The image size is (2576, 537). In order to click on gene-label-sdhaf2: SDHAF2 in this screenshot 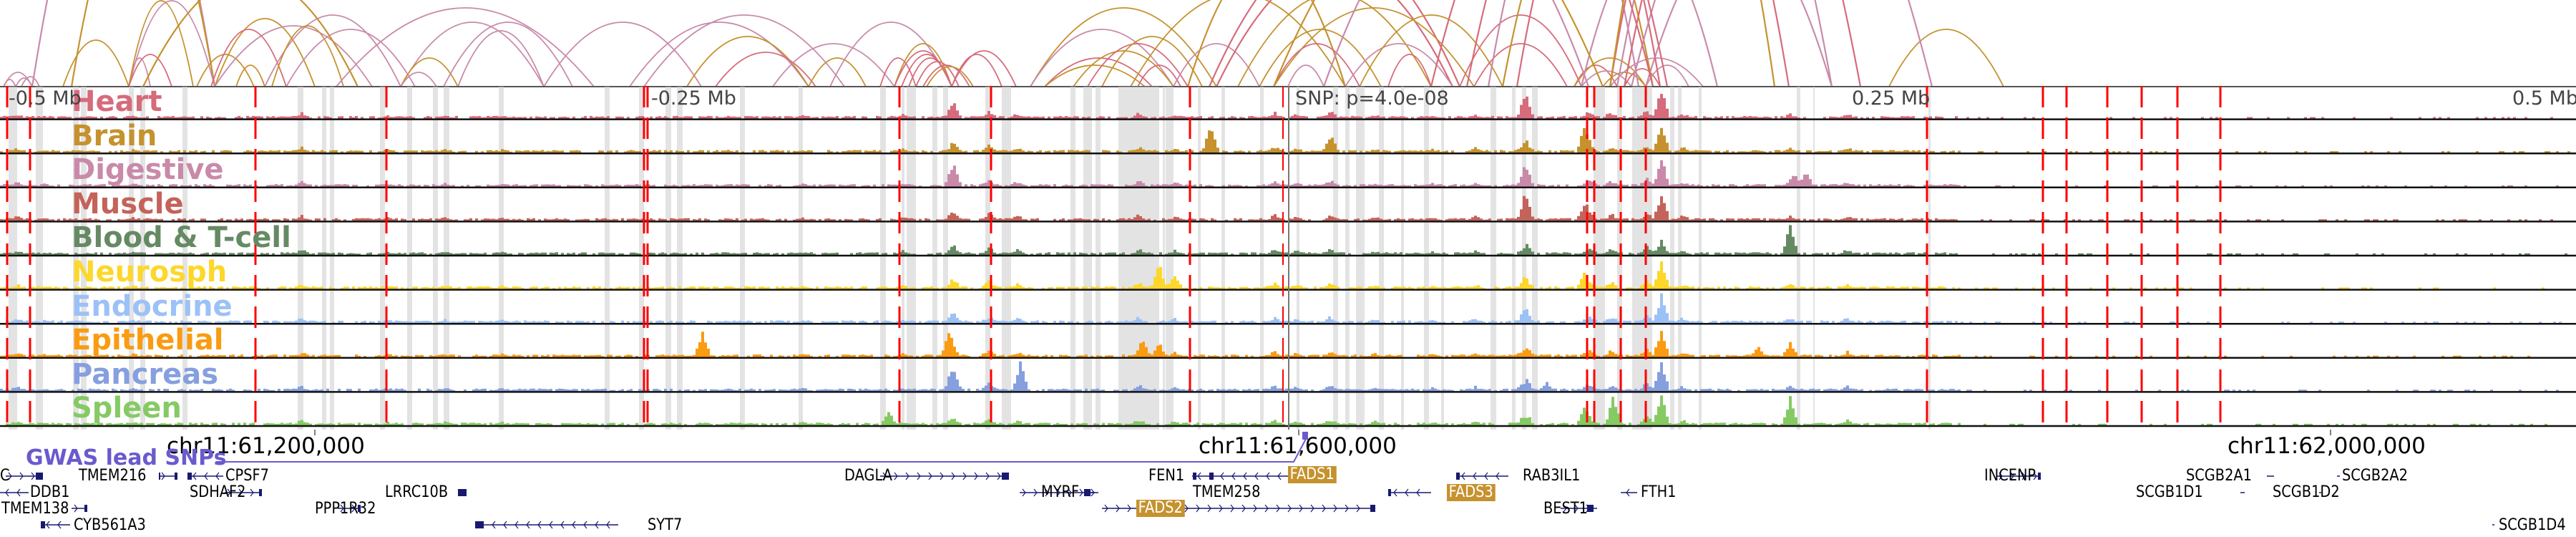, I will do `click(218, 492)`.